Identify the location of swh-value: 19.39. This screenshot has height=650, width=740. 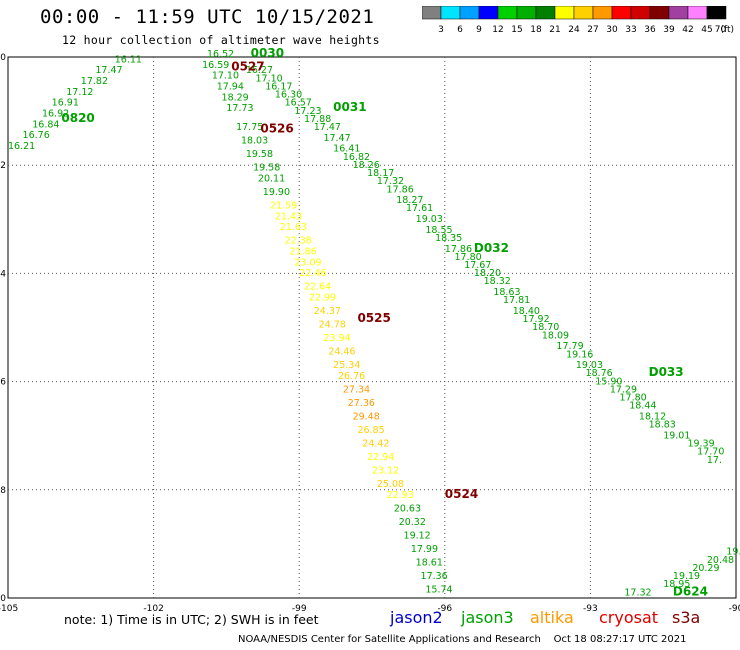
(700, 444).